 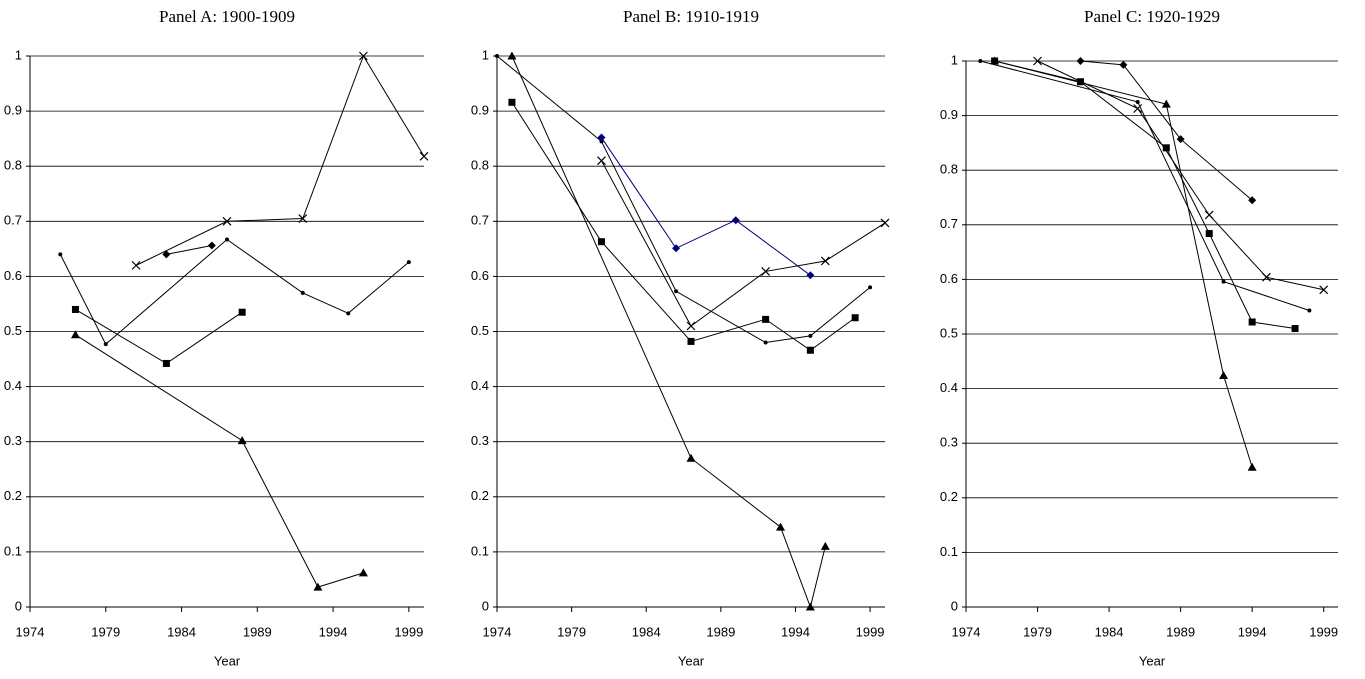 What do you see at coordinates (691, 16) in the screenshot?
I see `panel-title: Panel B: 1910-1919` at bounding box center [691, 16].